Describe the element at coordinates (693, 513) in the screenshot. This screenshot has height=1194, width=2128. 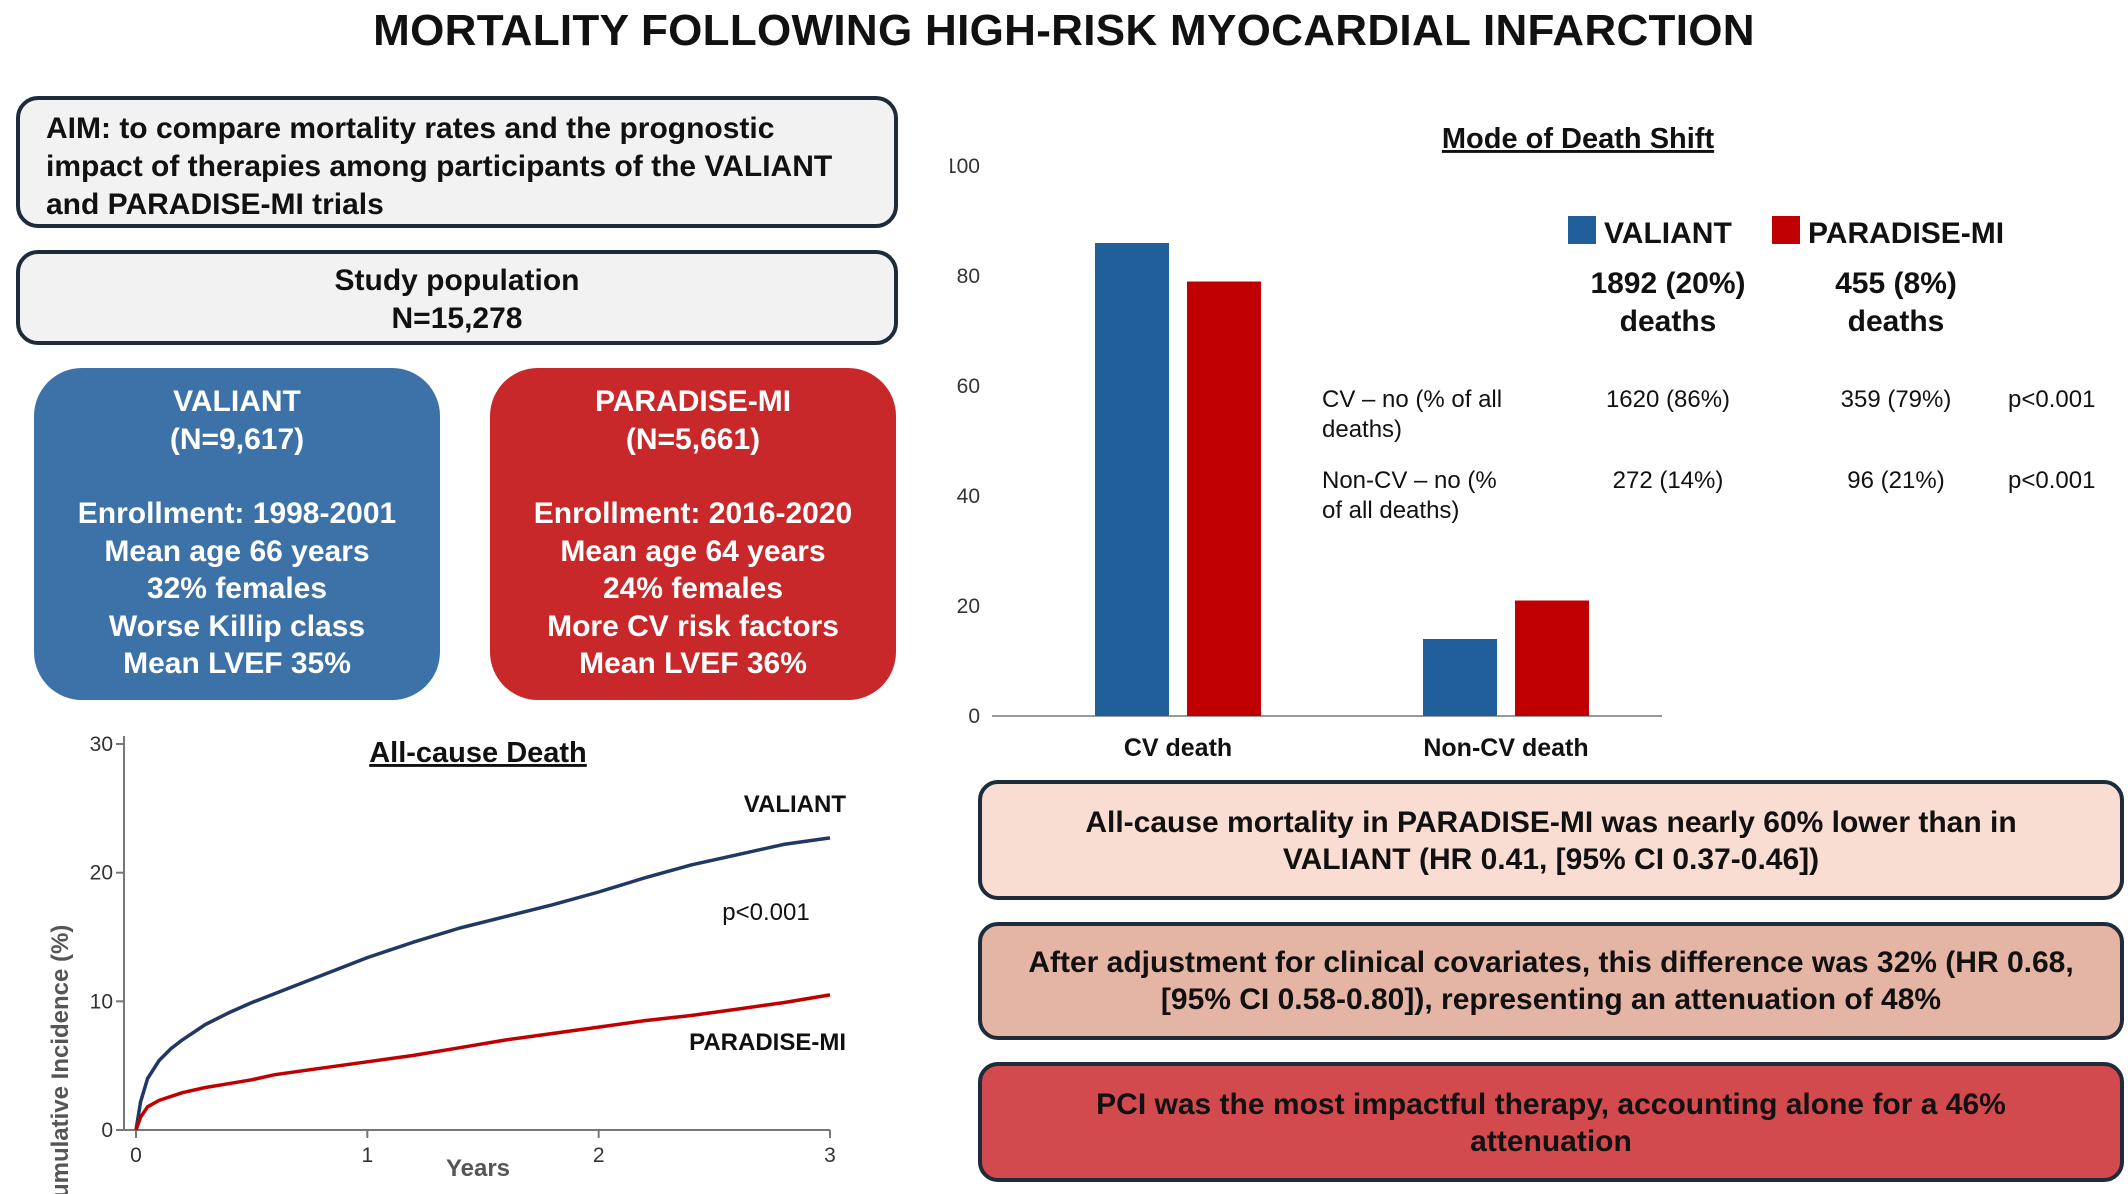
I see `cohort-detail: Enrollment: 2016-2020` at that location.